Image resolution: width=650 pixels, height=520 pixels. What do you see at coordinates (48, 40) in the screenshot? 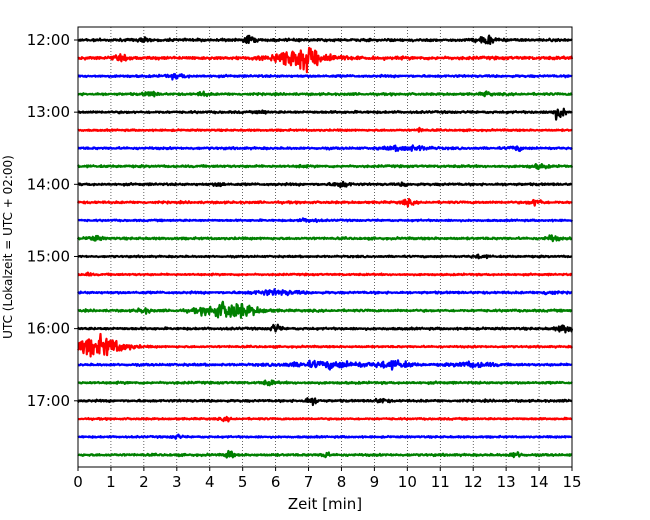
I see `y-tick-label: 12:00` at bounding box center [48, 40].